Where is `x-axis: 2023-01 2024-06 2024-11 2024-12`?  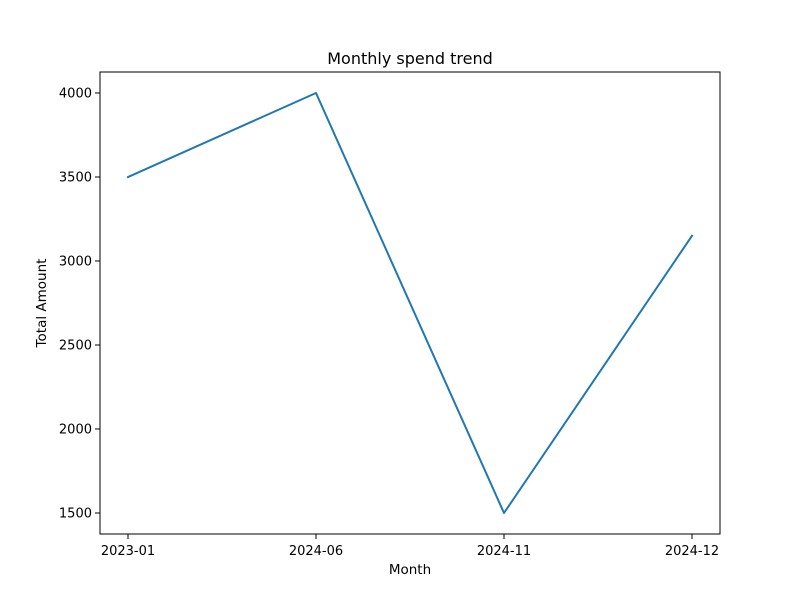
x-axis: 2023-01 2024-06 2024-11 2024-12 is located at coordinates (410, 546).